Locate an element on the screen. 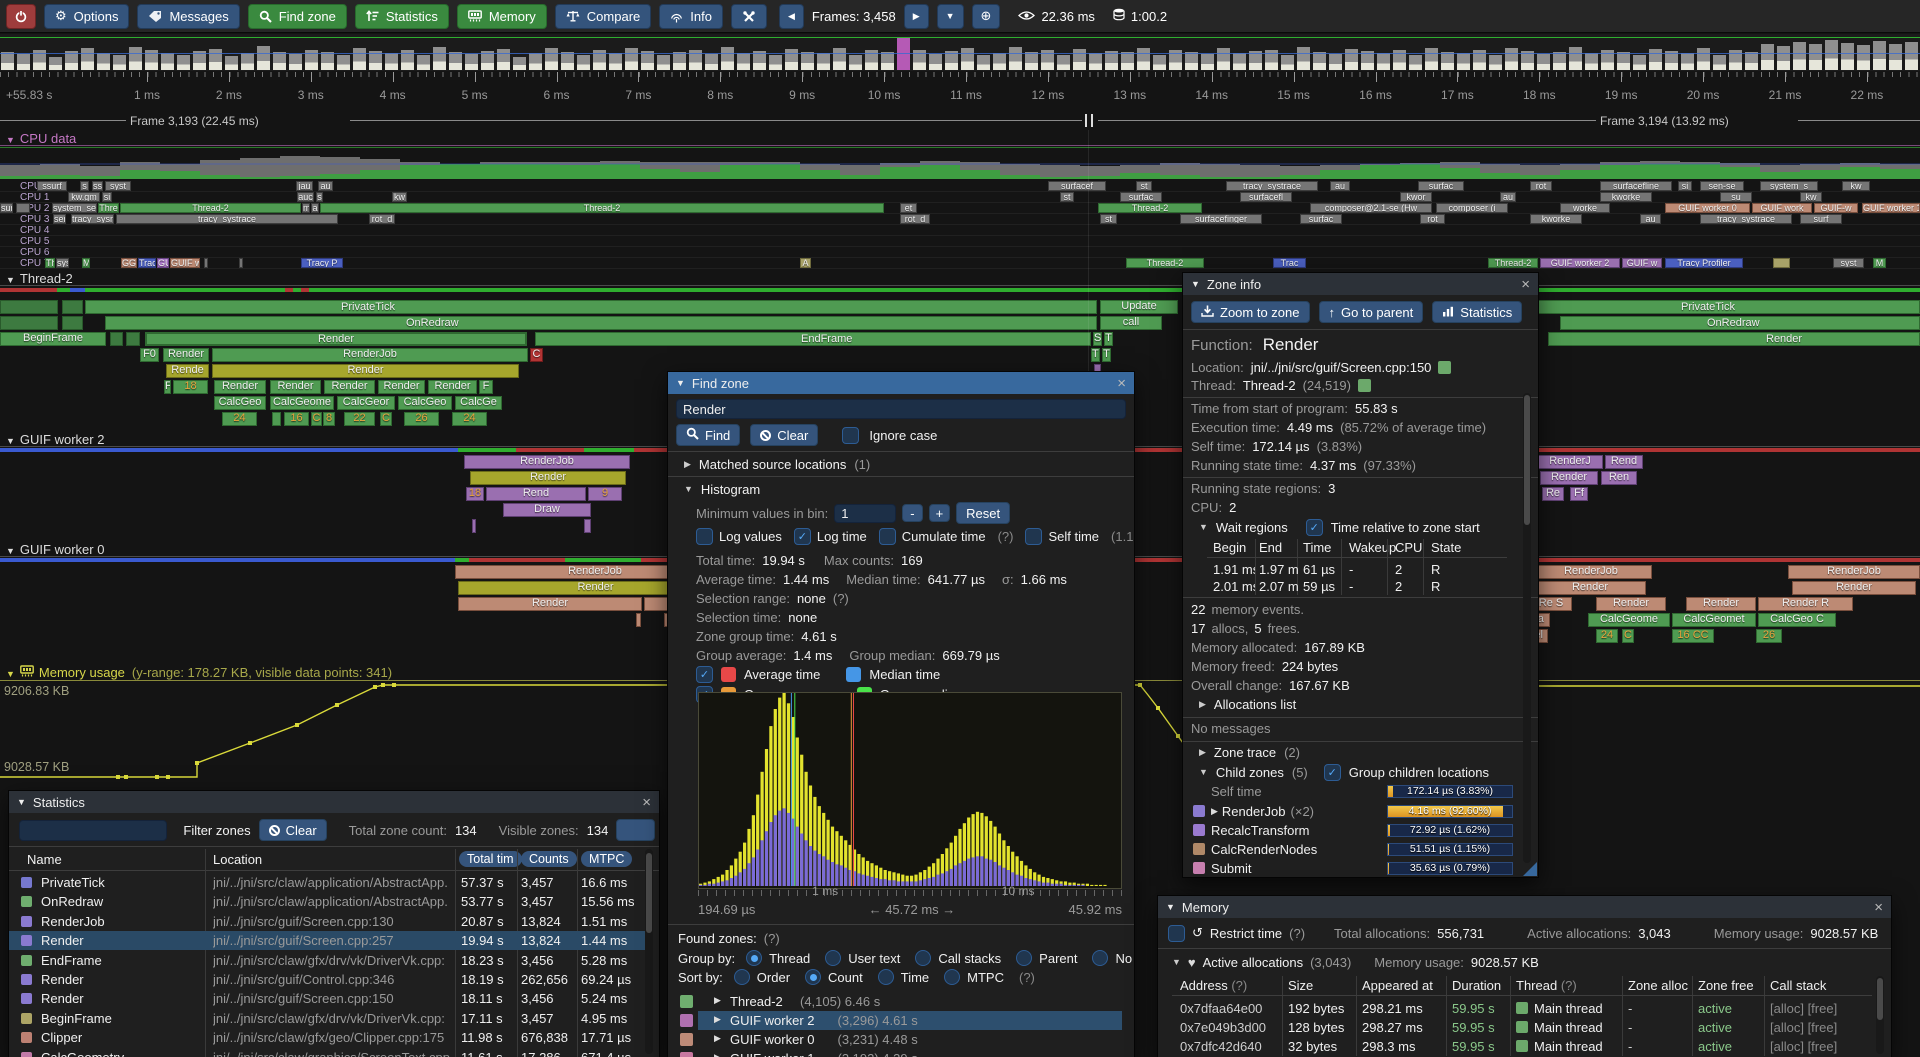  col-name: Name is located at coordinates (44, 859).